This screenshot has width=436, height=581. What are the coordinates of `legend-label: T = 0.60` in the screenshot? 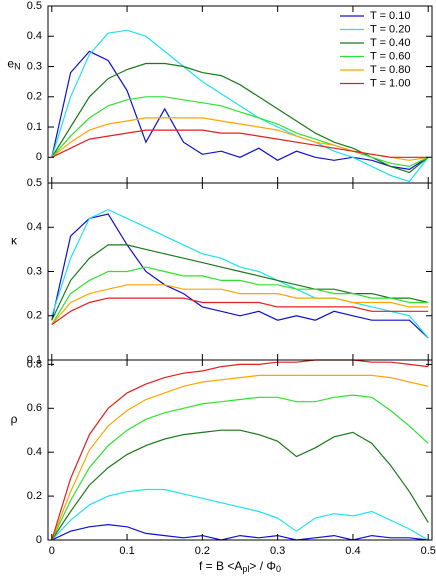 It's located at (390, 56).